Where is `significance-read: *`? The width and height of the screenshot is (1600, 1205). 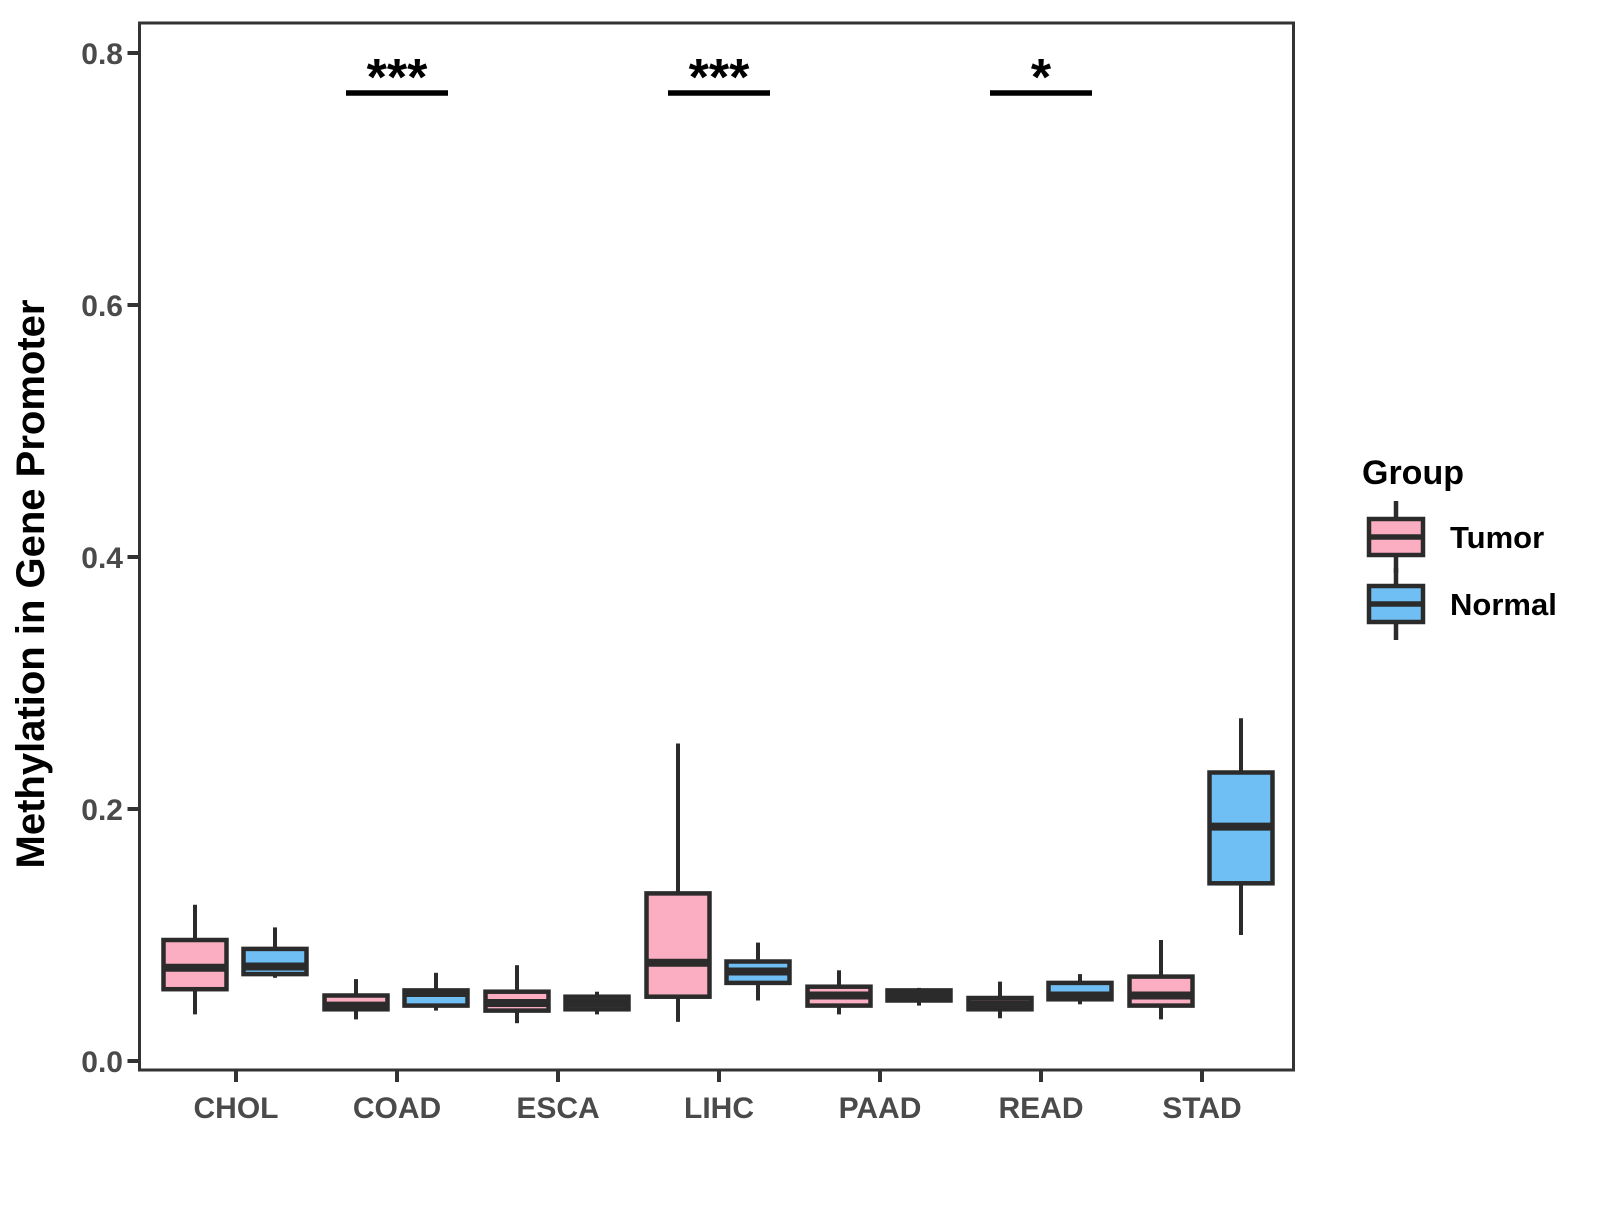 significance-read: * is located at coordinates (1041, 78).